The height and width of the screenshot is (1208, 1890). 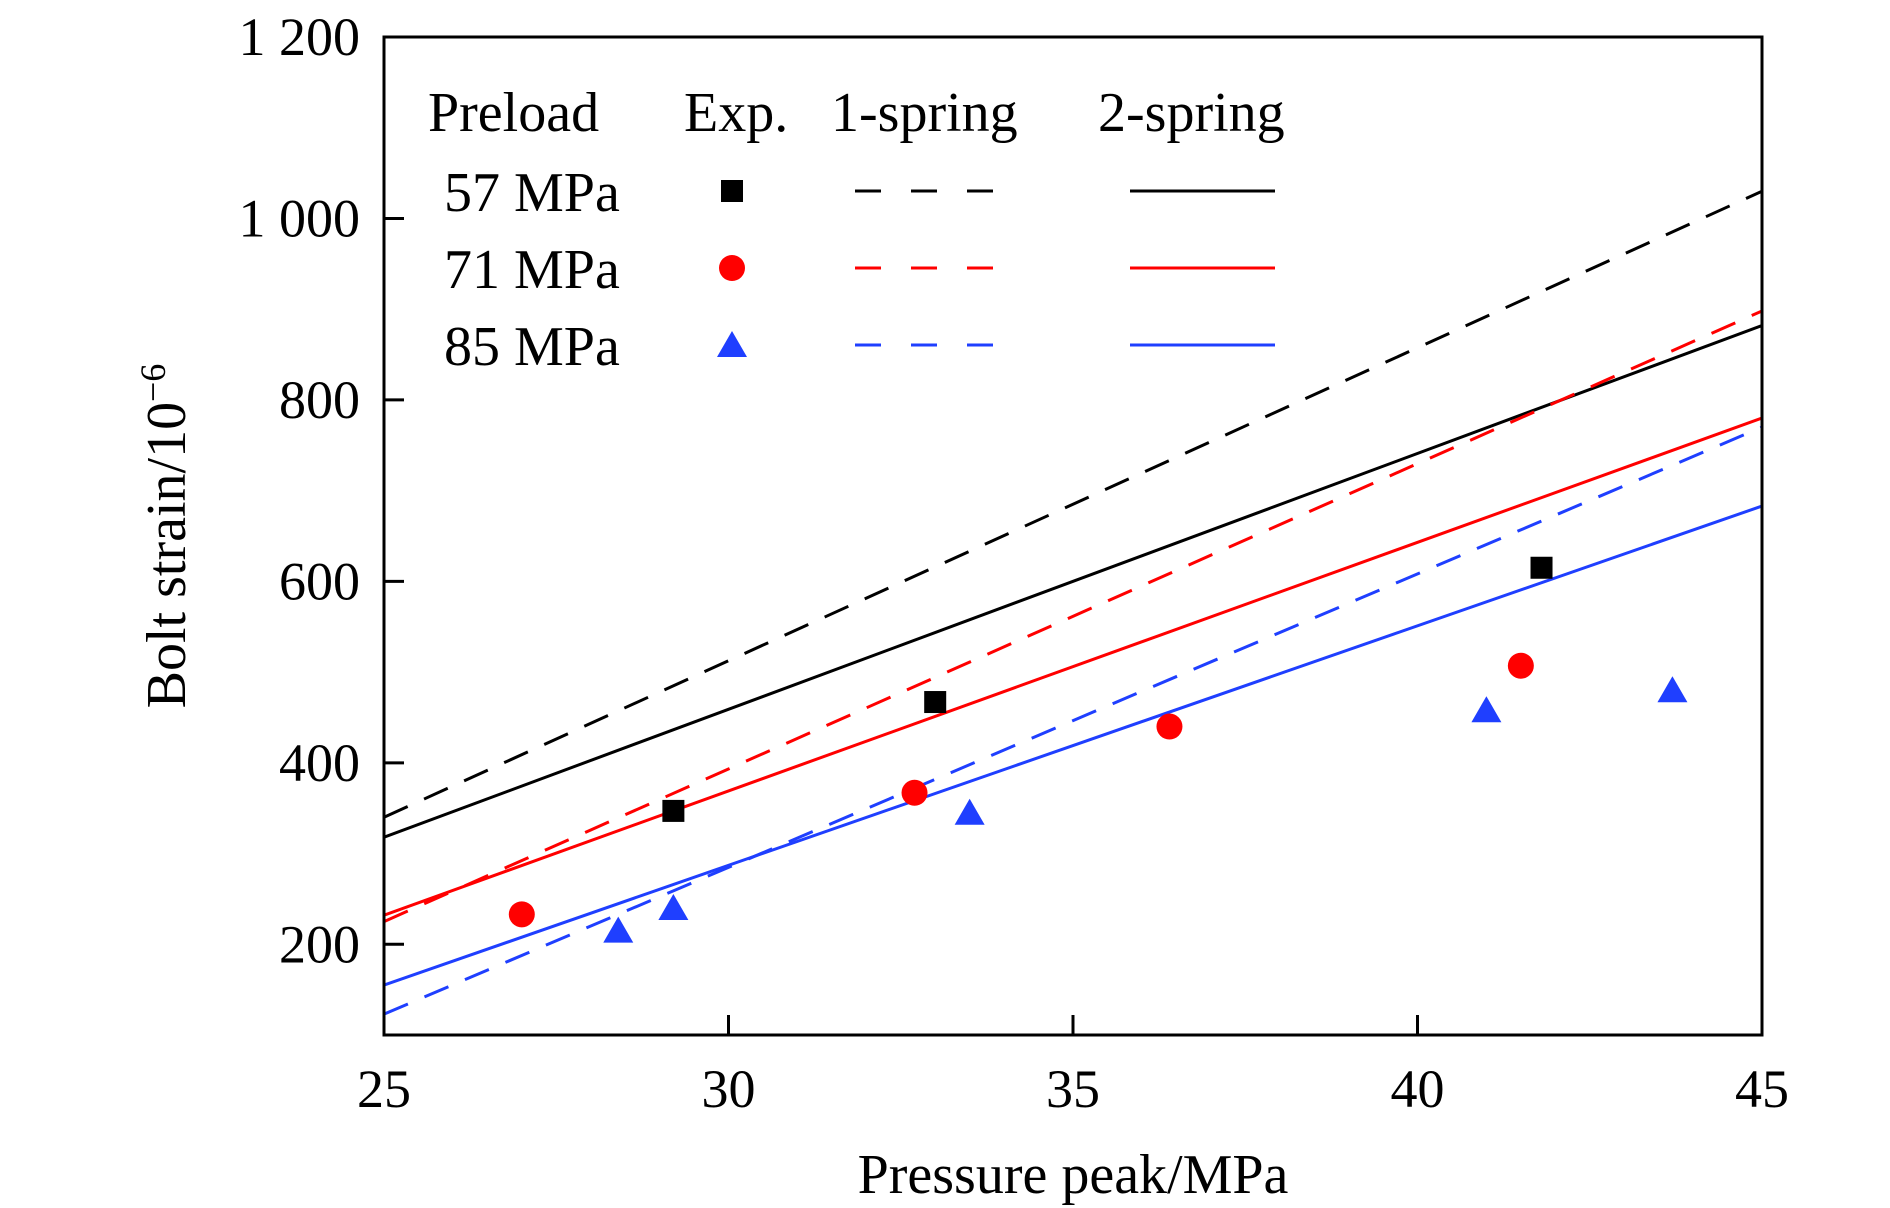 I want to click on x-axis-title: Pressure peak/MPa, so click(x=1073, y=1175).